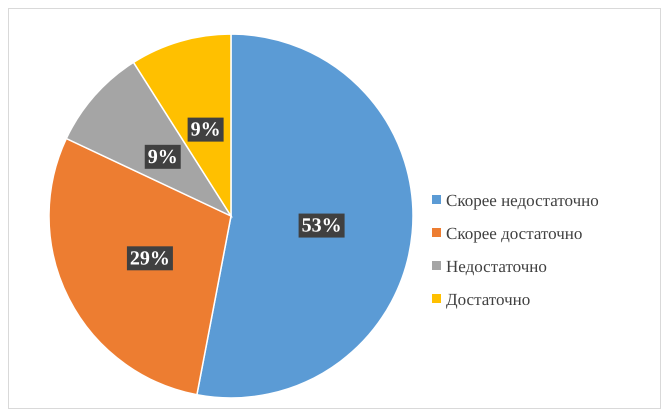 The image size is (670, 412). Describe the element at coordinates (514, 233) in the screenshot. I see `legend-label: Скорее достаточно` at that location.